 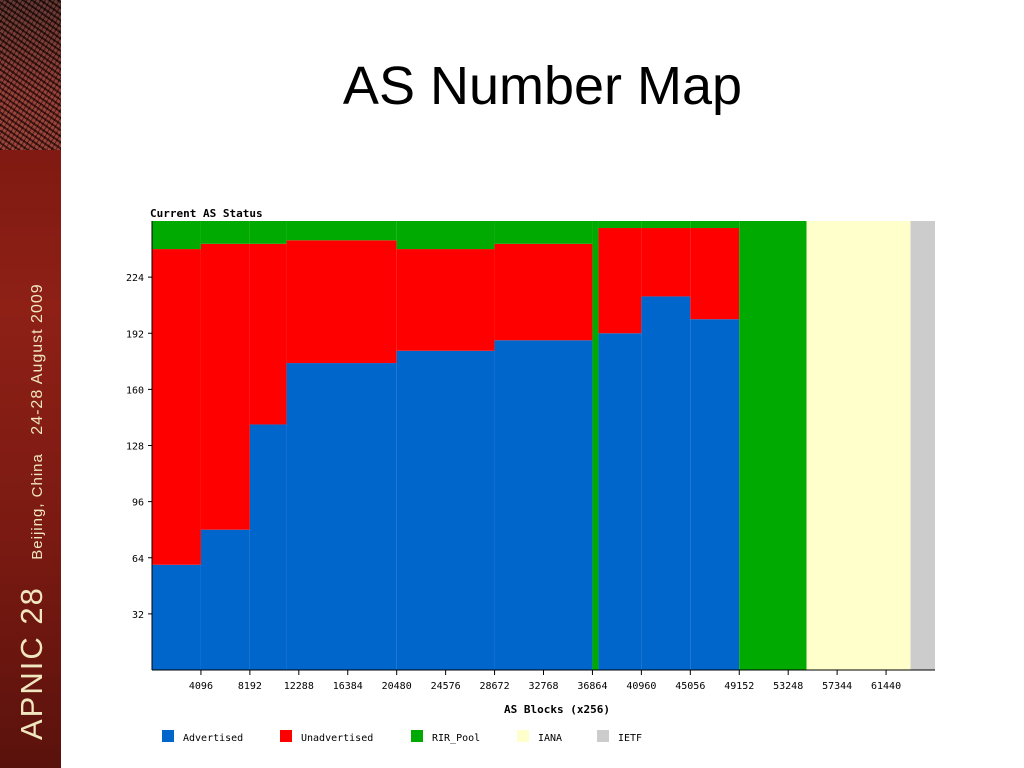 I want to click on y-tick-label: 224, so click(x=135, y=278).